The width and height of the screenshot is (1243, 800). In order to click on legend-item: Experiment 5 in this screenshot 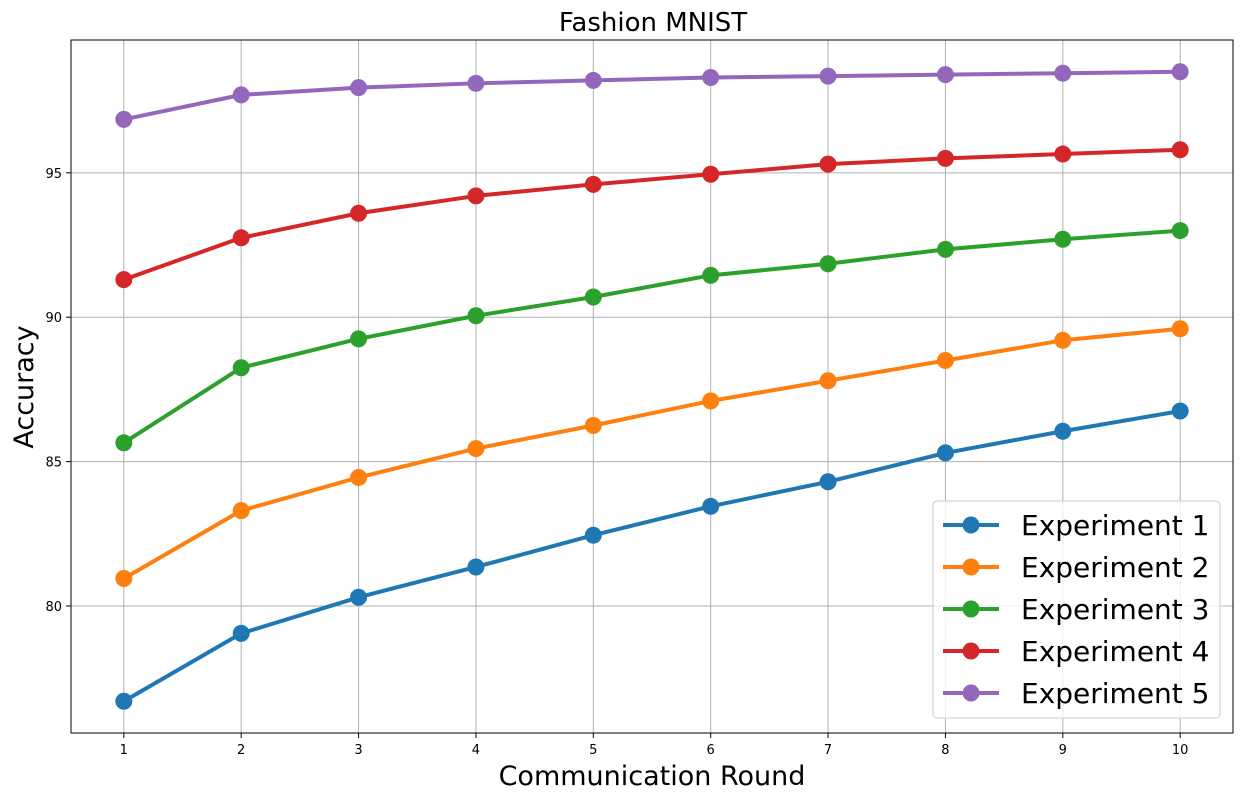, I will do `click(1076, 693)`.